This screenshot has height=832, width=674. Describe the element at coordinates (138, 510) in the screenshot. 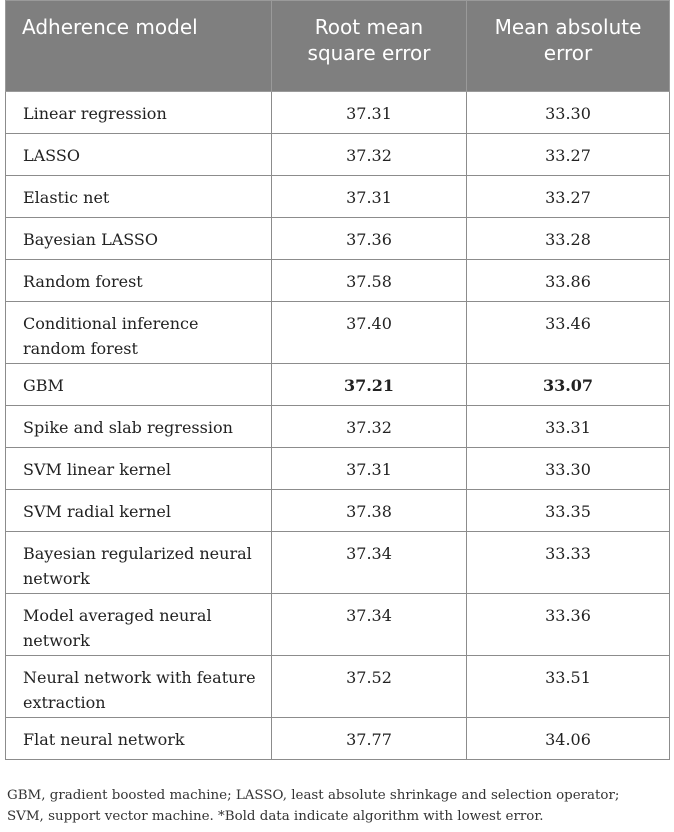

I see `model-name: SVM radial kernel` at that location.